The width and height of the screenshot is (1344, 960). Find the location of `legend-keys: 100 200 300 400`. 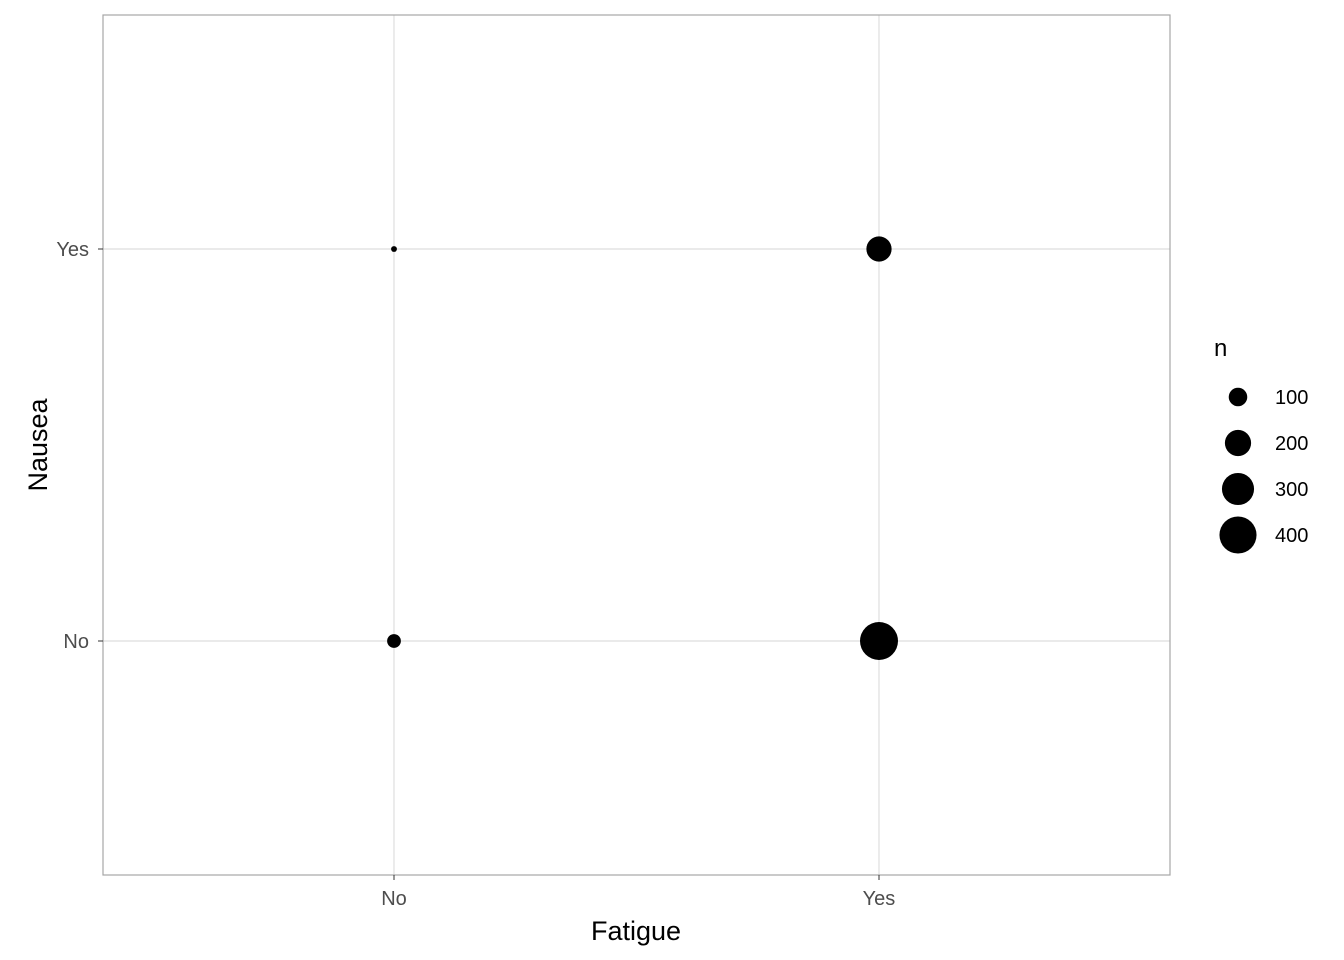

legend-keys: 100 200 300 400 is located at coordinates (1263, 470).